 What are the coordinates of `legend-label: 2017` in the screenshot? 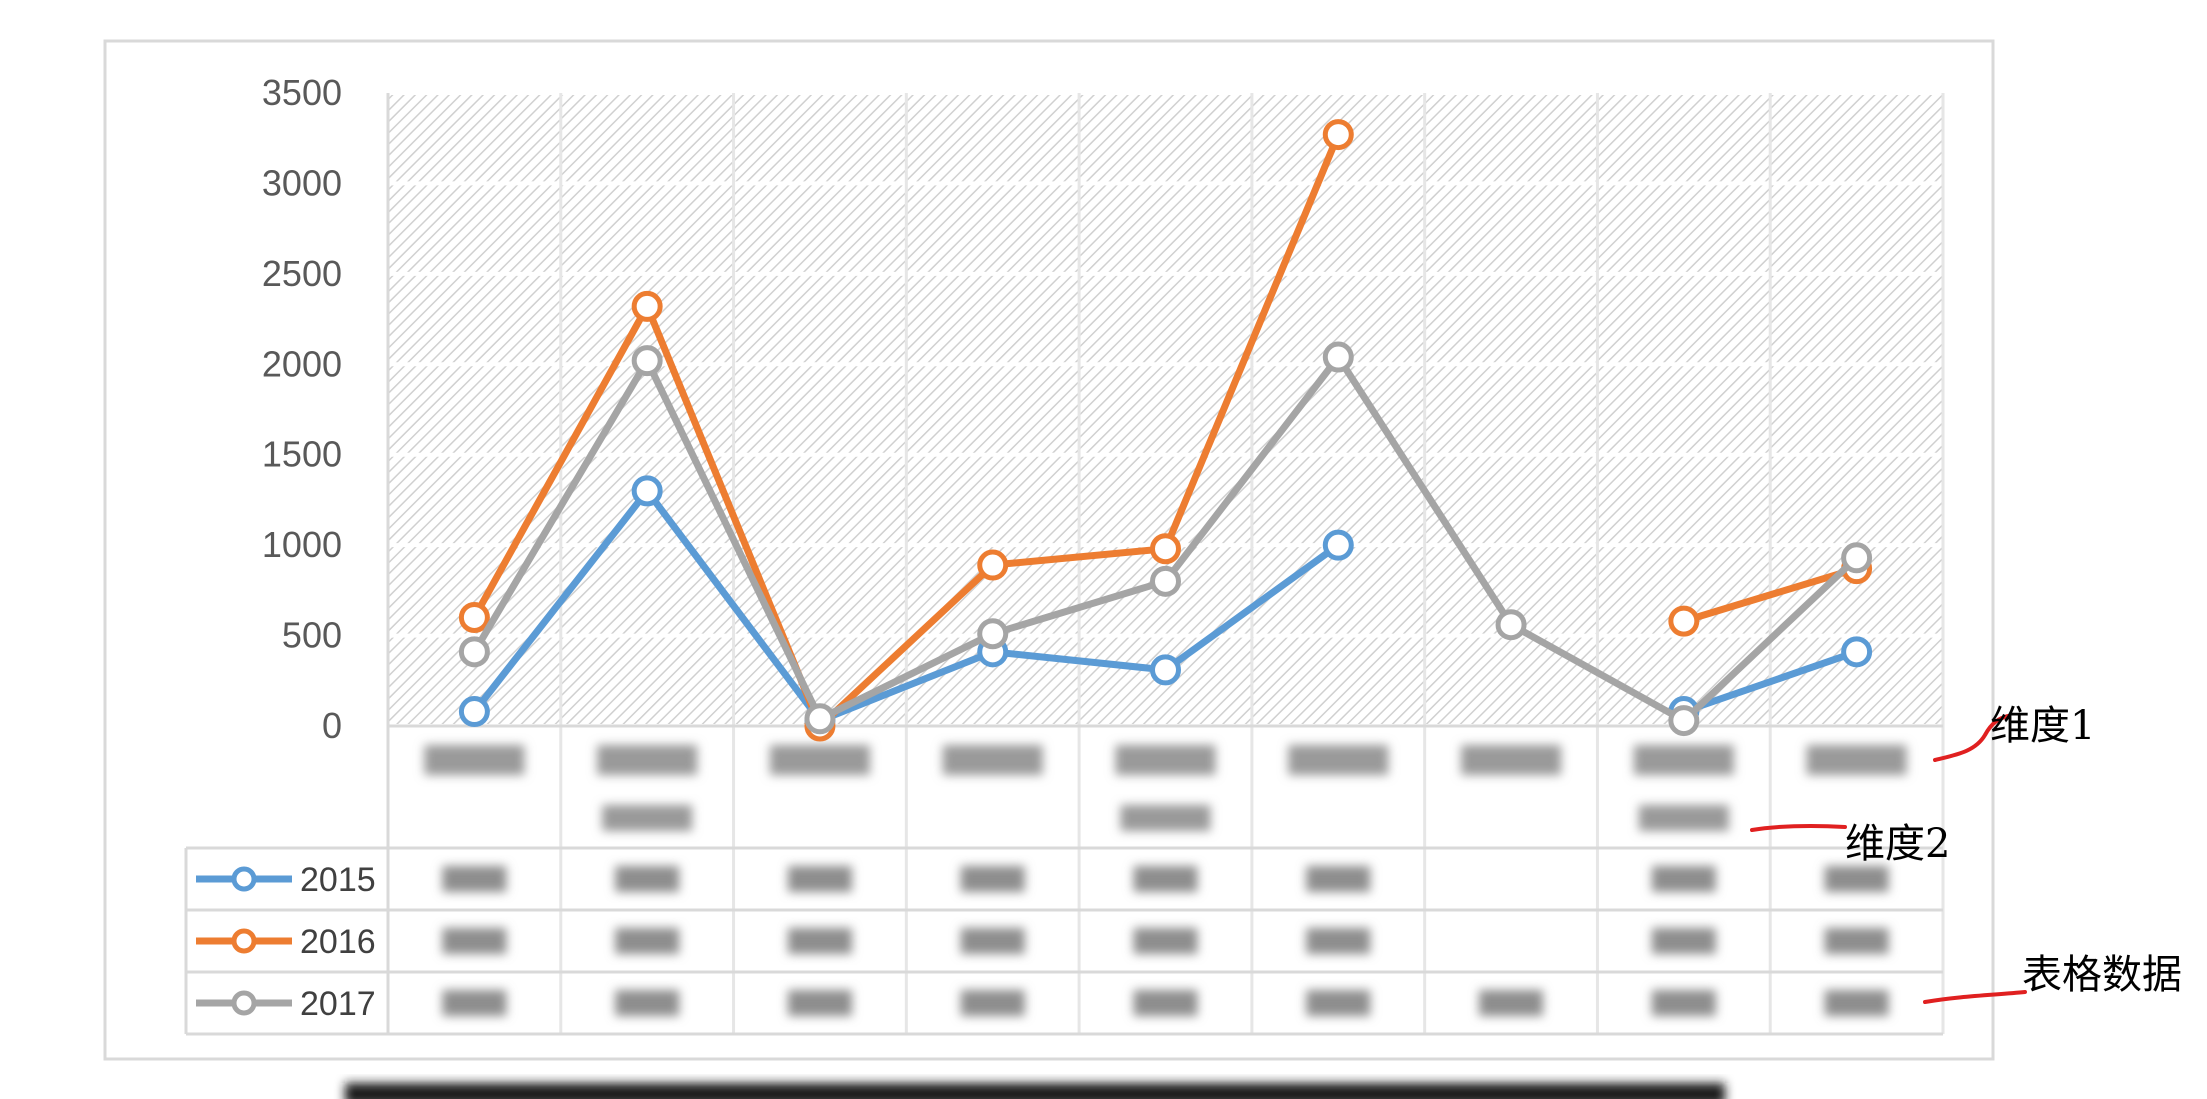 It's located at (338, 1004).